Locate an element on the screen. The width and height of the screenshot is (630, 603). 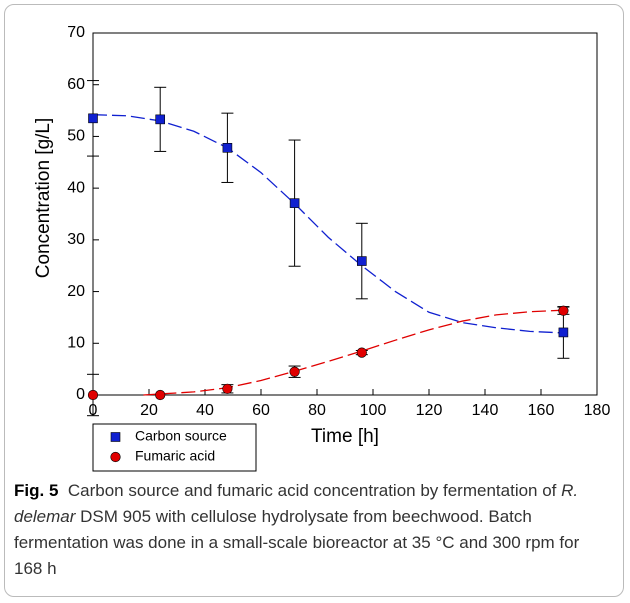
x-tick-label: 80 is located at coordinates (317, 410).